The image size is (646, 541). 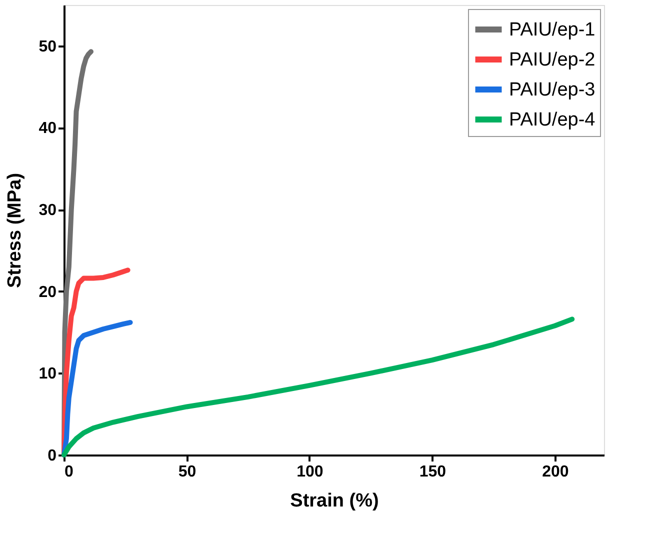 What do you see at coordinates (69, 472) in the screenshot?
I see `x-tick-label: 0` at bounding box center [69, 472].